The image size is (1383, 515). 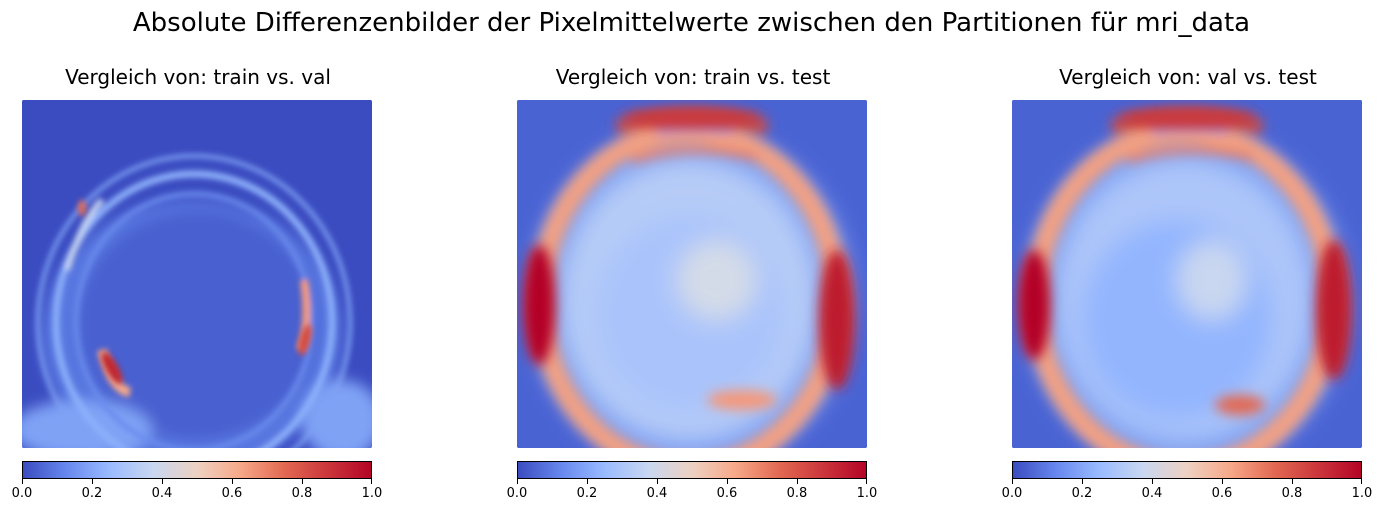 I want to click on panel-title: Vergleich von: val vs. test, so click(x=1188, y=77).